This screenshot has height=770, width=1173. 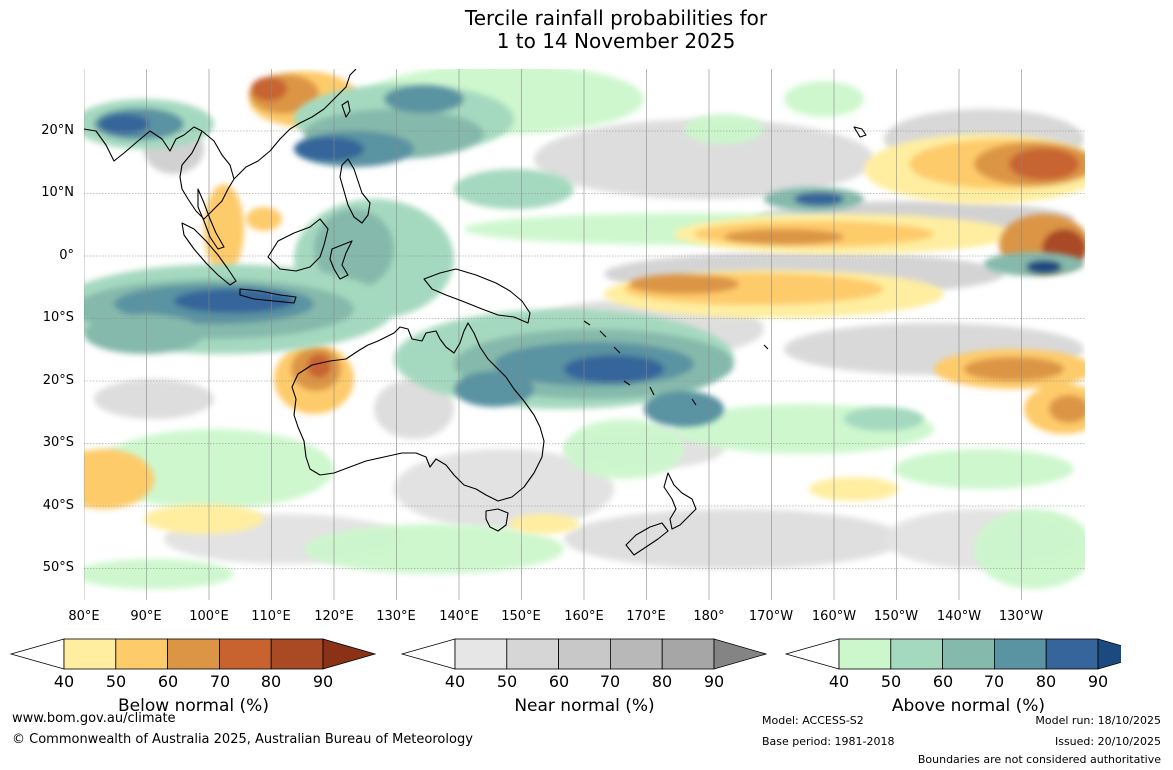 What do you see at coordinates (994, 681) in the screenshot?
I see `above-tick-70: 70` at bounding box center [994, 681].